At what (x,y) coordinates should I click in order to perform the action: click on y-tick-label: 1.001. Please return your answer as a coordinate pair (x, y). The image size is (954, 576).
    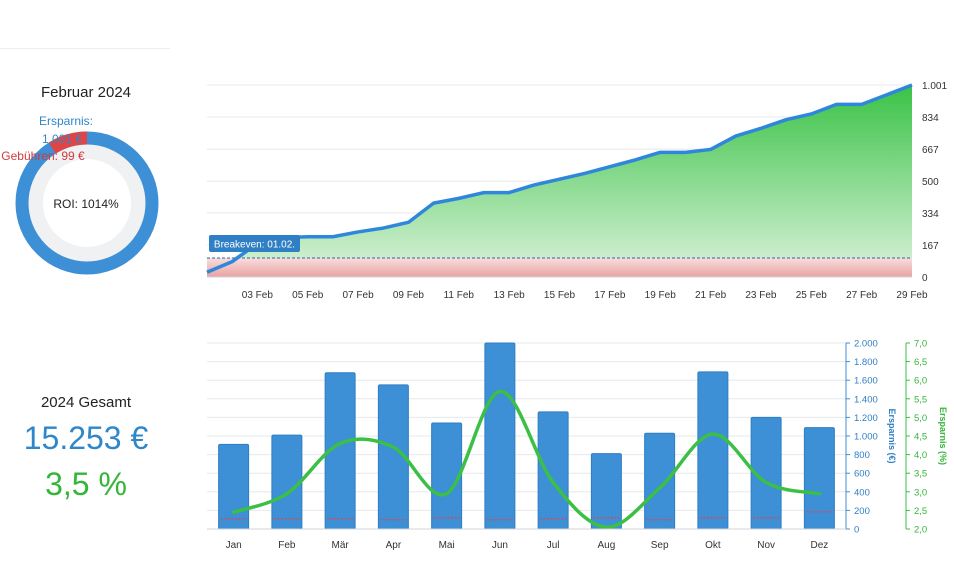
    Looking at the image, I should click on (934, 86).